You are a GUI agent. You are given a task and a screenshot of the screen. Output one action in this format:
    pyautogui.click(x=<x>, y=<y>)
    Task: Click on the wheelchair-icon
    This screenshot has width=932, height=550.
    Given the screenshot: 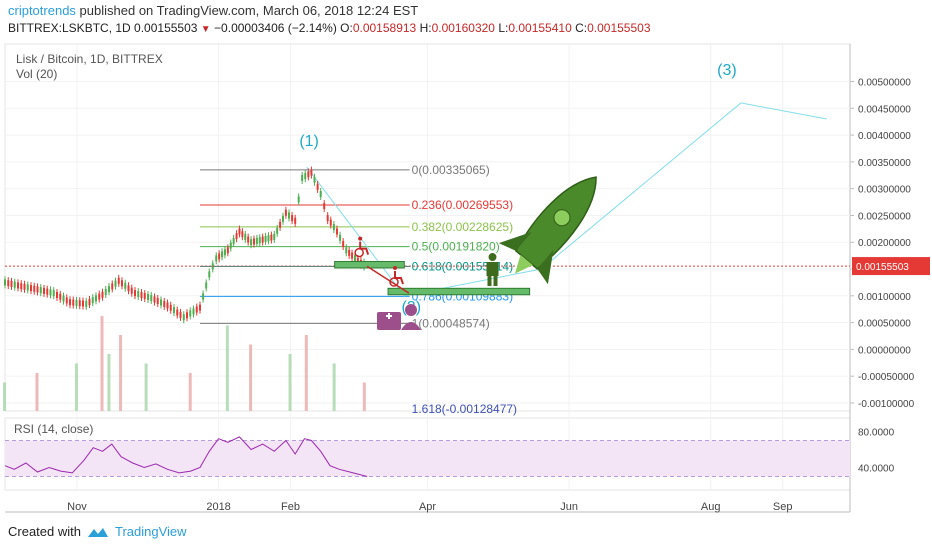 What is the action you would take?
    pyautogui.click(x=396, y=276)
    